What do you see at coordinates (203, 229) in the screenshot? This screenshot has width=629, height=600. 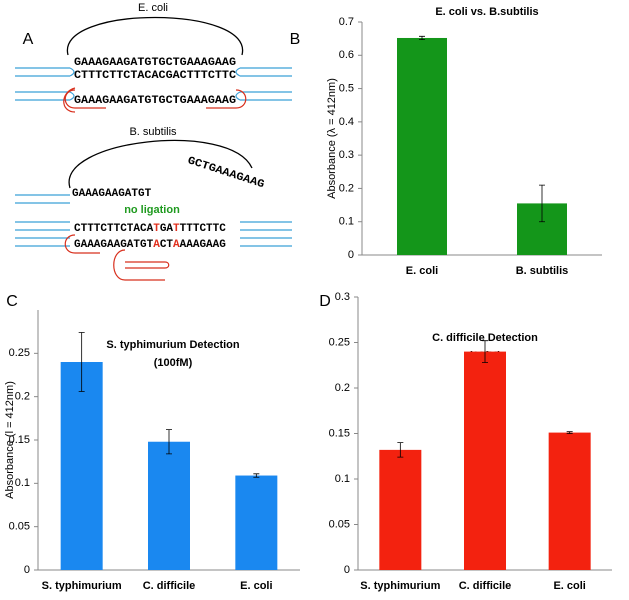 I see `sequence-segment: TTTCTTC` at bounding box center [203, 229].